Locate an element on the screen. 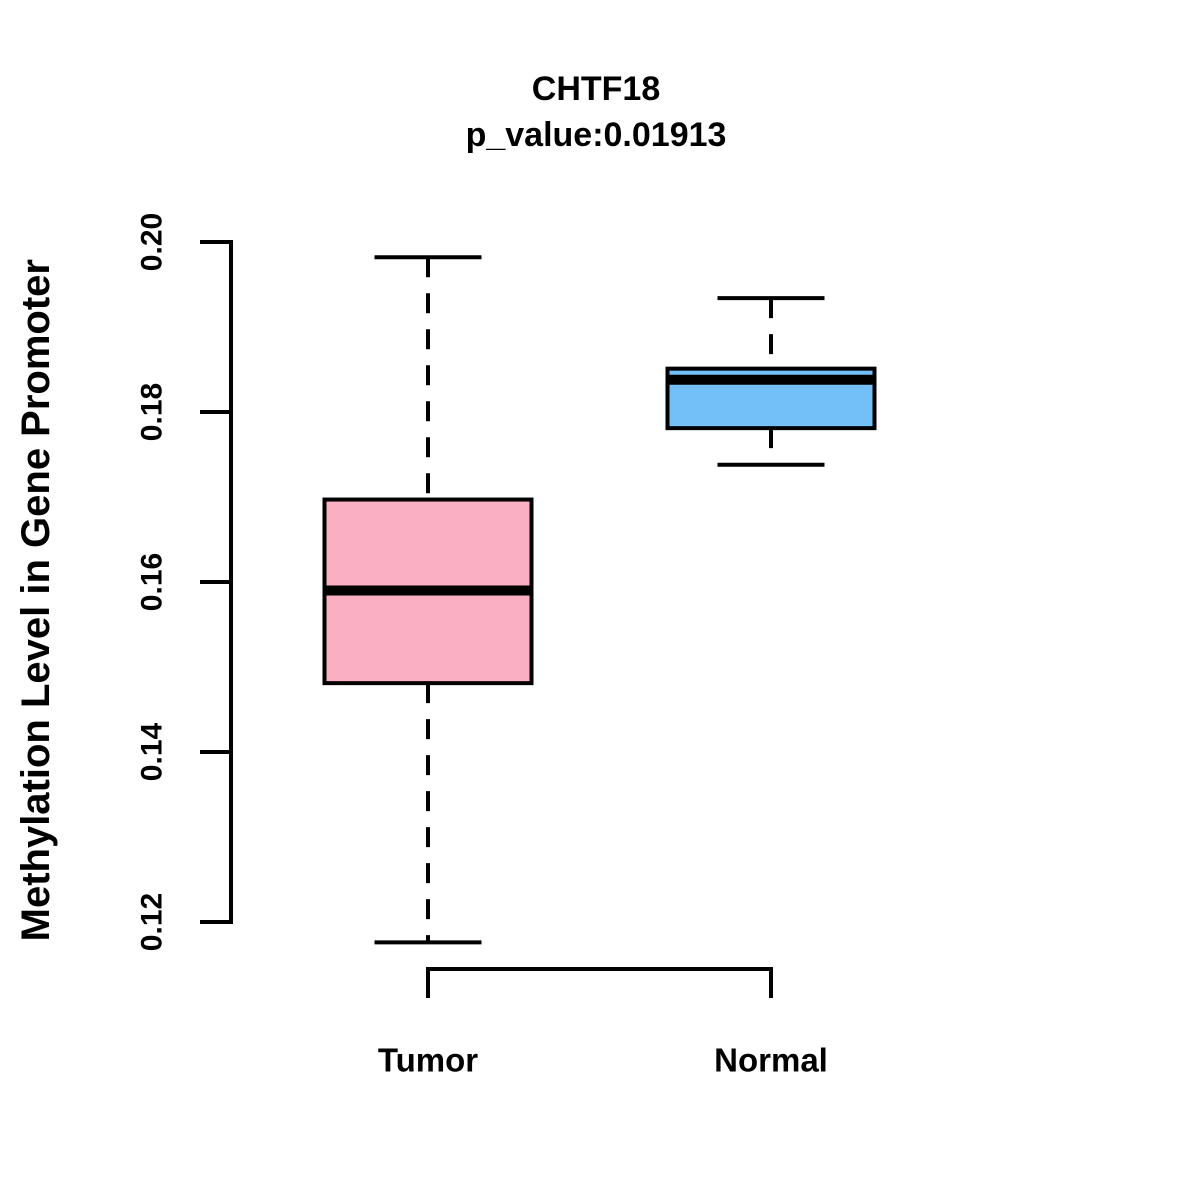  x-axis-label-normal: Normal is located at coordinates (771, 1060).